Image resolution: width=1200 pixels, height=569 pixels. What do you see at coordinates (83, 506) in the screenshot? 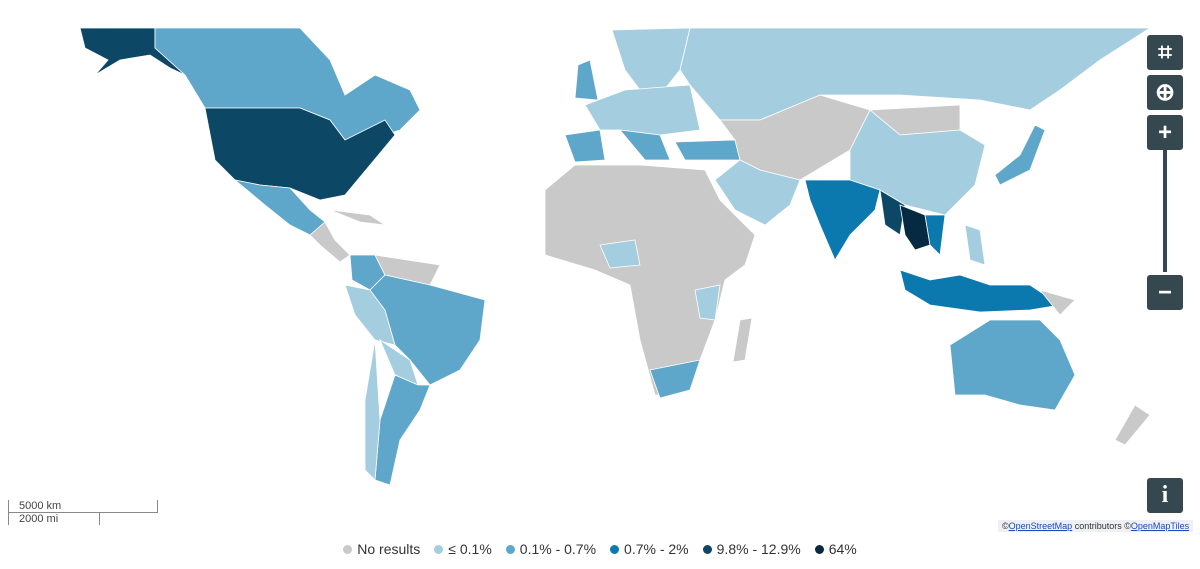
I see `scale-km: 5000 km` at bounding box center [83, 506].